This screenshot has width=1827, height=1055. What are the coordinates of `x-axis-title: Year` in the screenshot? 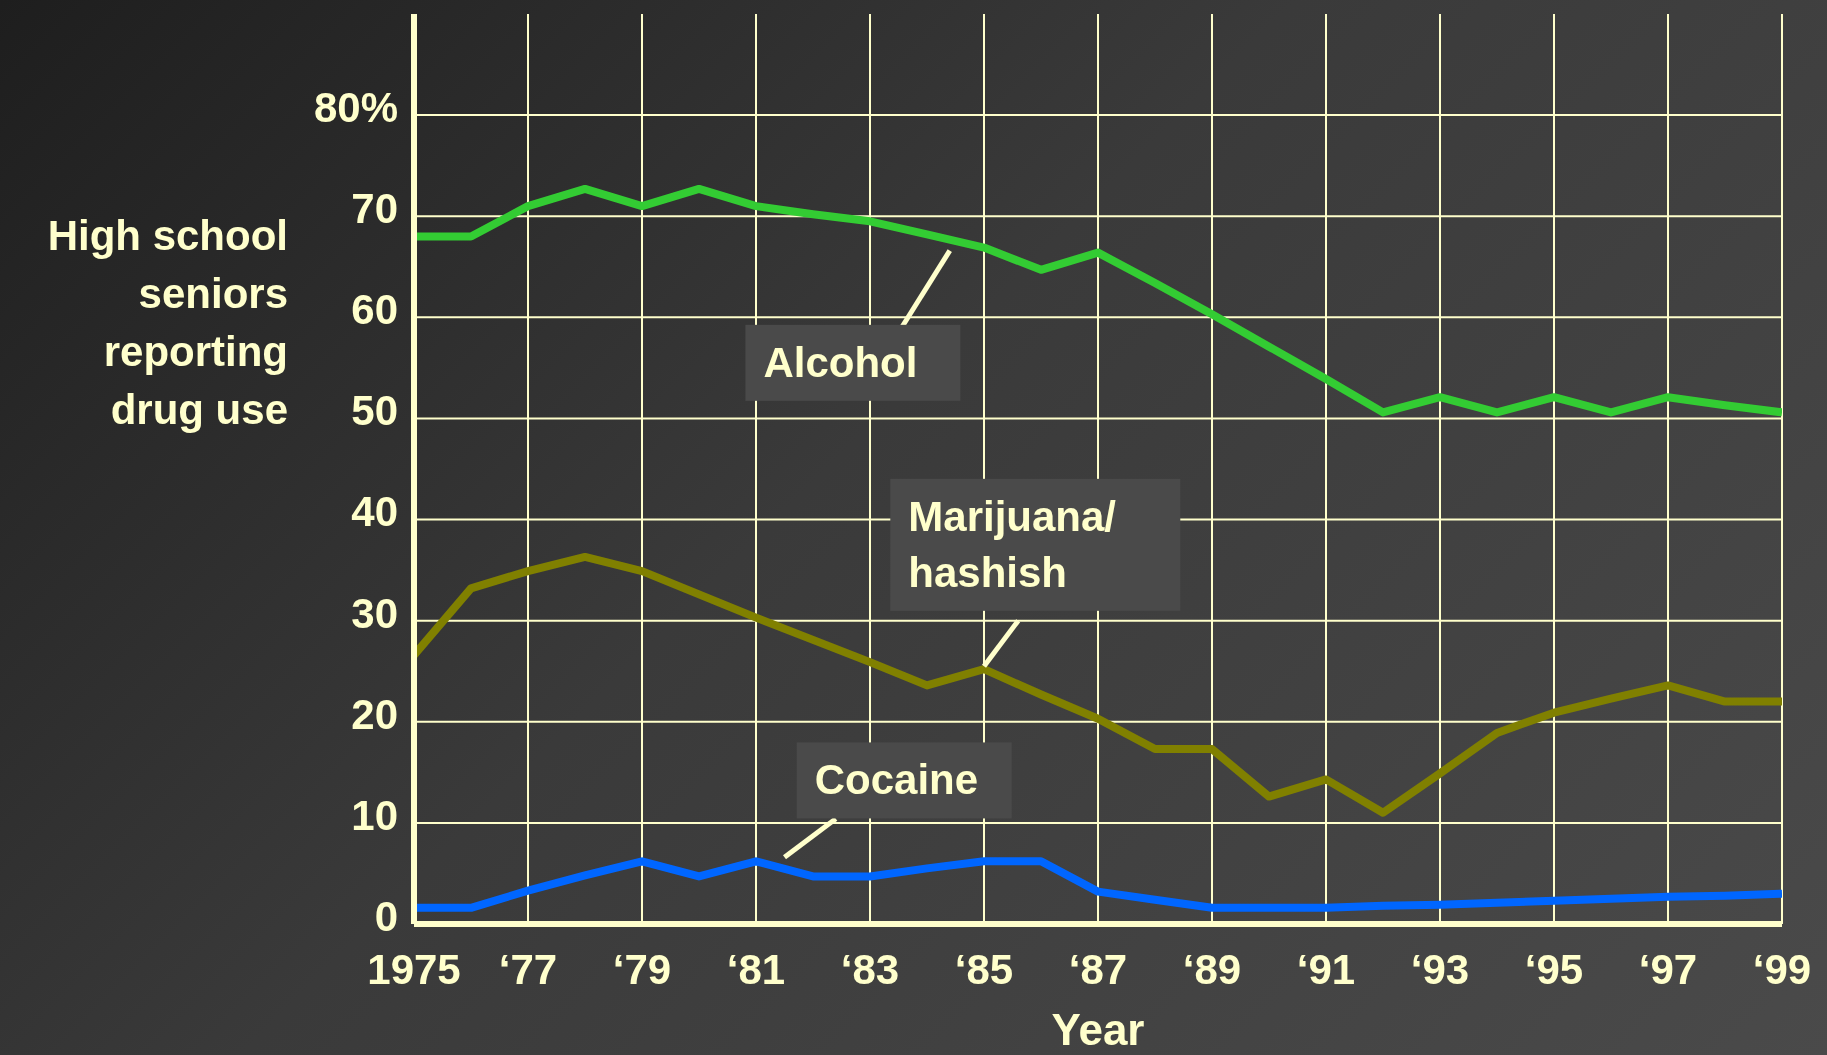 It's located at (1098, 1029).